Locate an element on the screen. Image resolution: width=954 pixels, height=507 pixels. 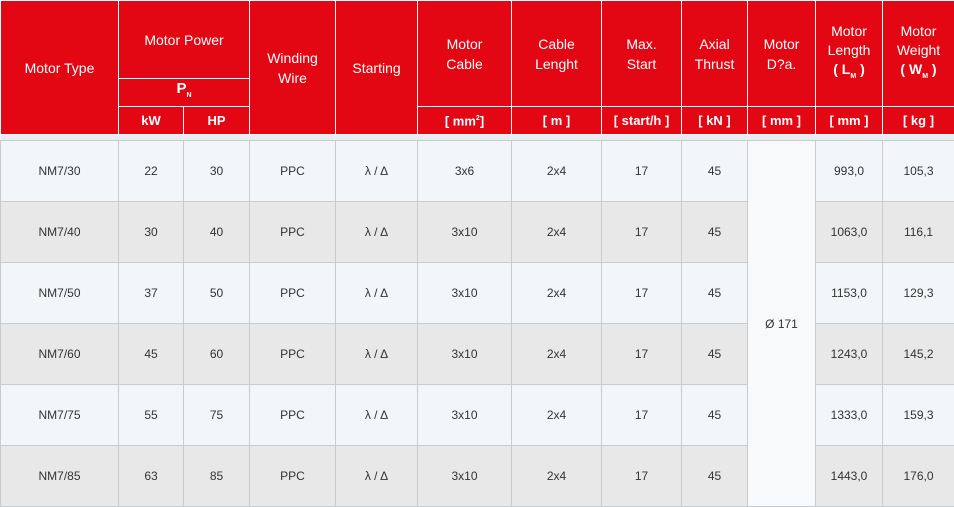
cell-cable: 3x6 is located at coordinates (465, 171).